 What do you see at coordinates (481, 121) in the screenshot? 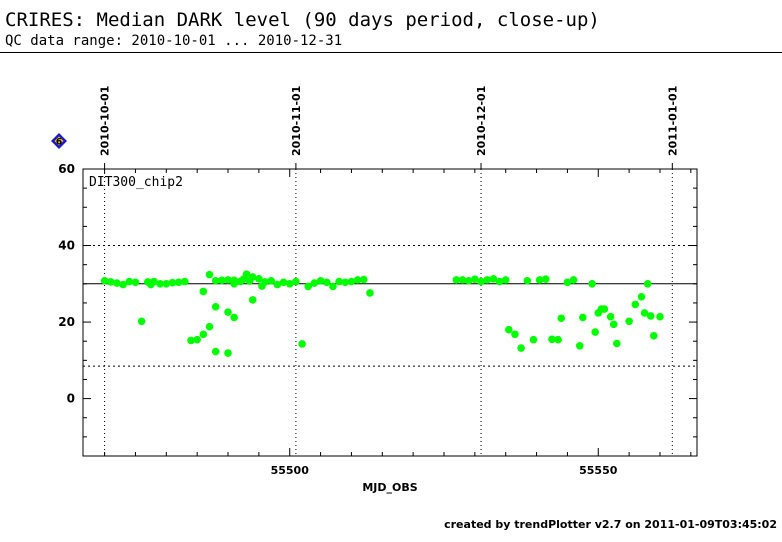
I see `date-marker-label: 2010-12-01` at bounding box center [481, 121].